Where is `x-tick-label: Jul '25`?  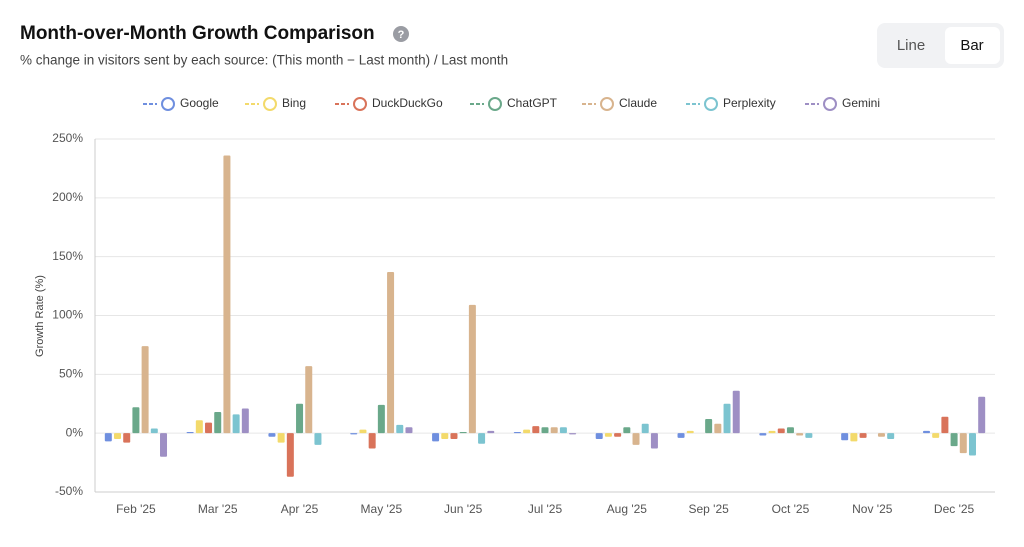 x-tick-label: Jul '25 is located at coordinates (545, 509).